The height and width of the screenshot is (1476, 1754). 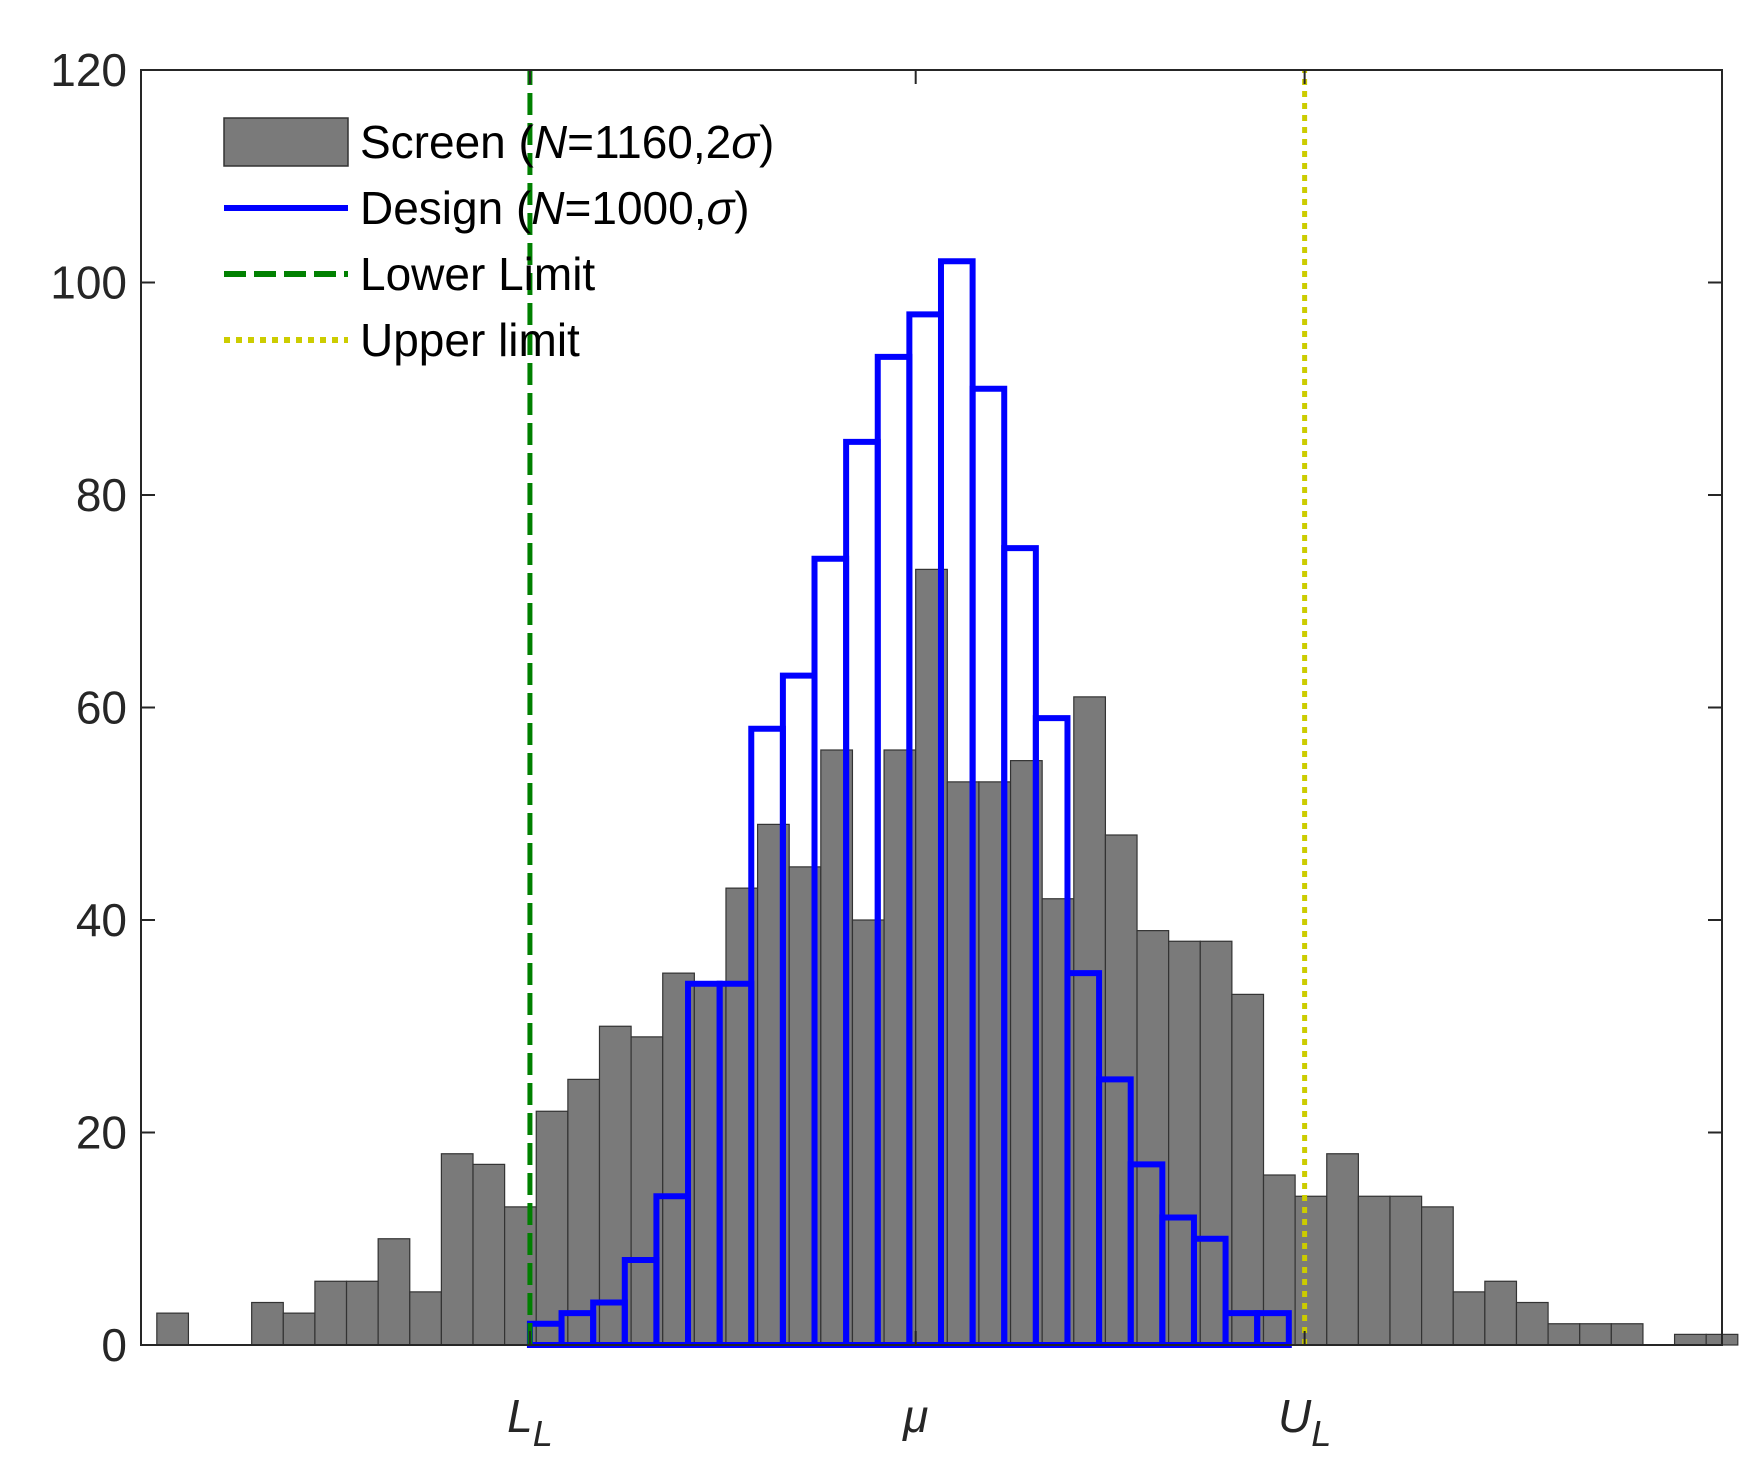 I want to click on legend-label: Lower Limit, so click(x=477, y=274).